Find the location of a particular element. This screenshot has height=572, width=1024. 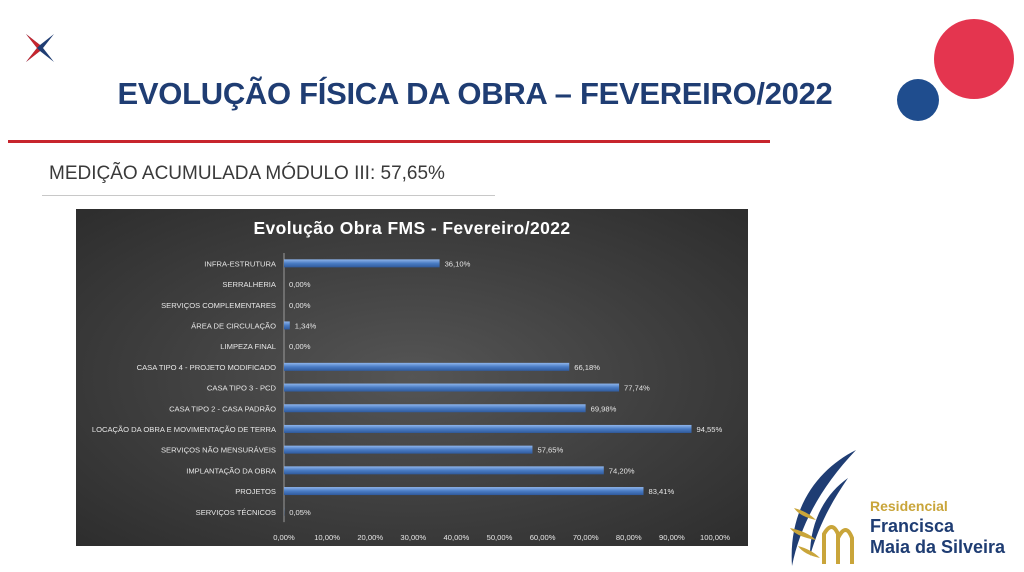

data-label: 74,20% is located at coordinates (622, 470).